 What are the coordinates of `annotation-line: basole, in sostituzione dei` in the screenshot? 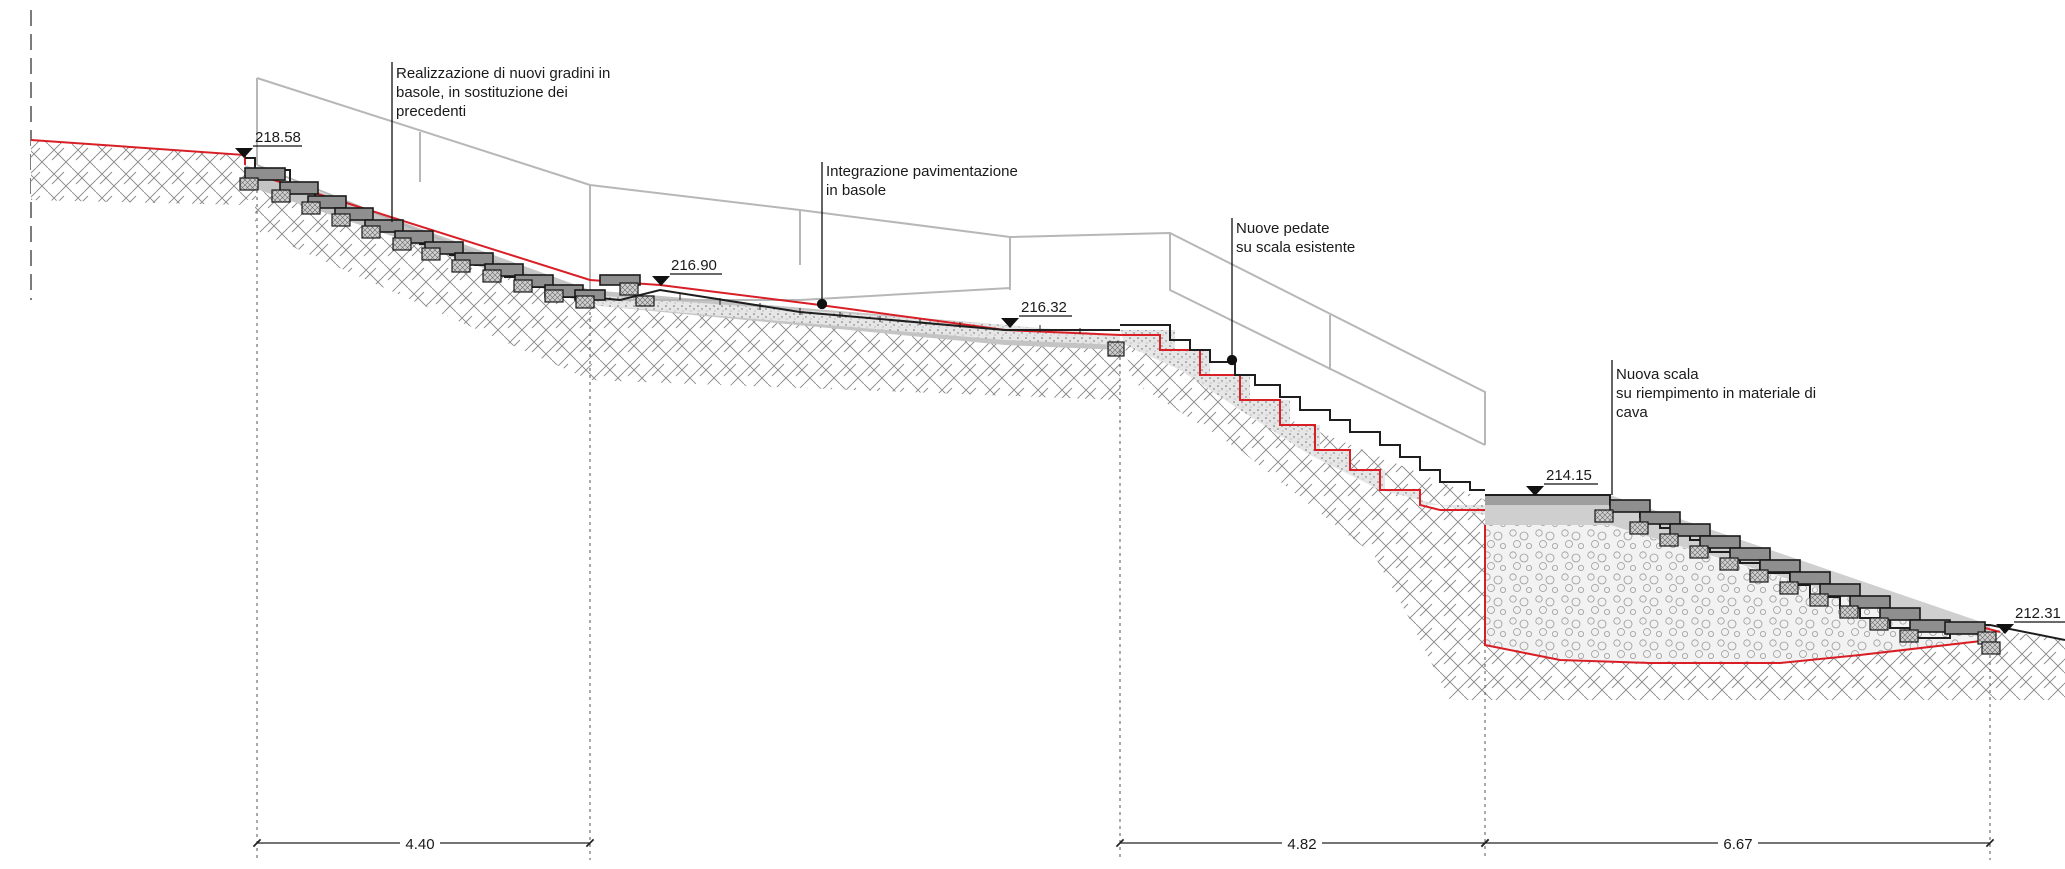 It's located at (482, 92).